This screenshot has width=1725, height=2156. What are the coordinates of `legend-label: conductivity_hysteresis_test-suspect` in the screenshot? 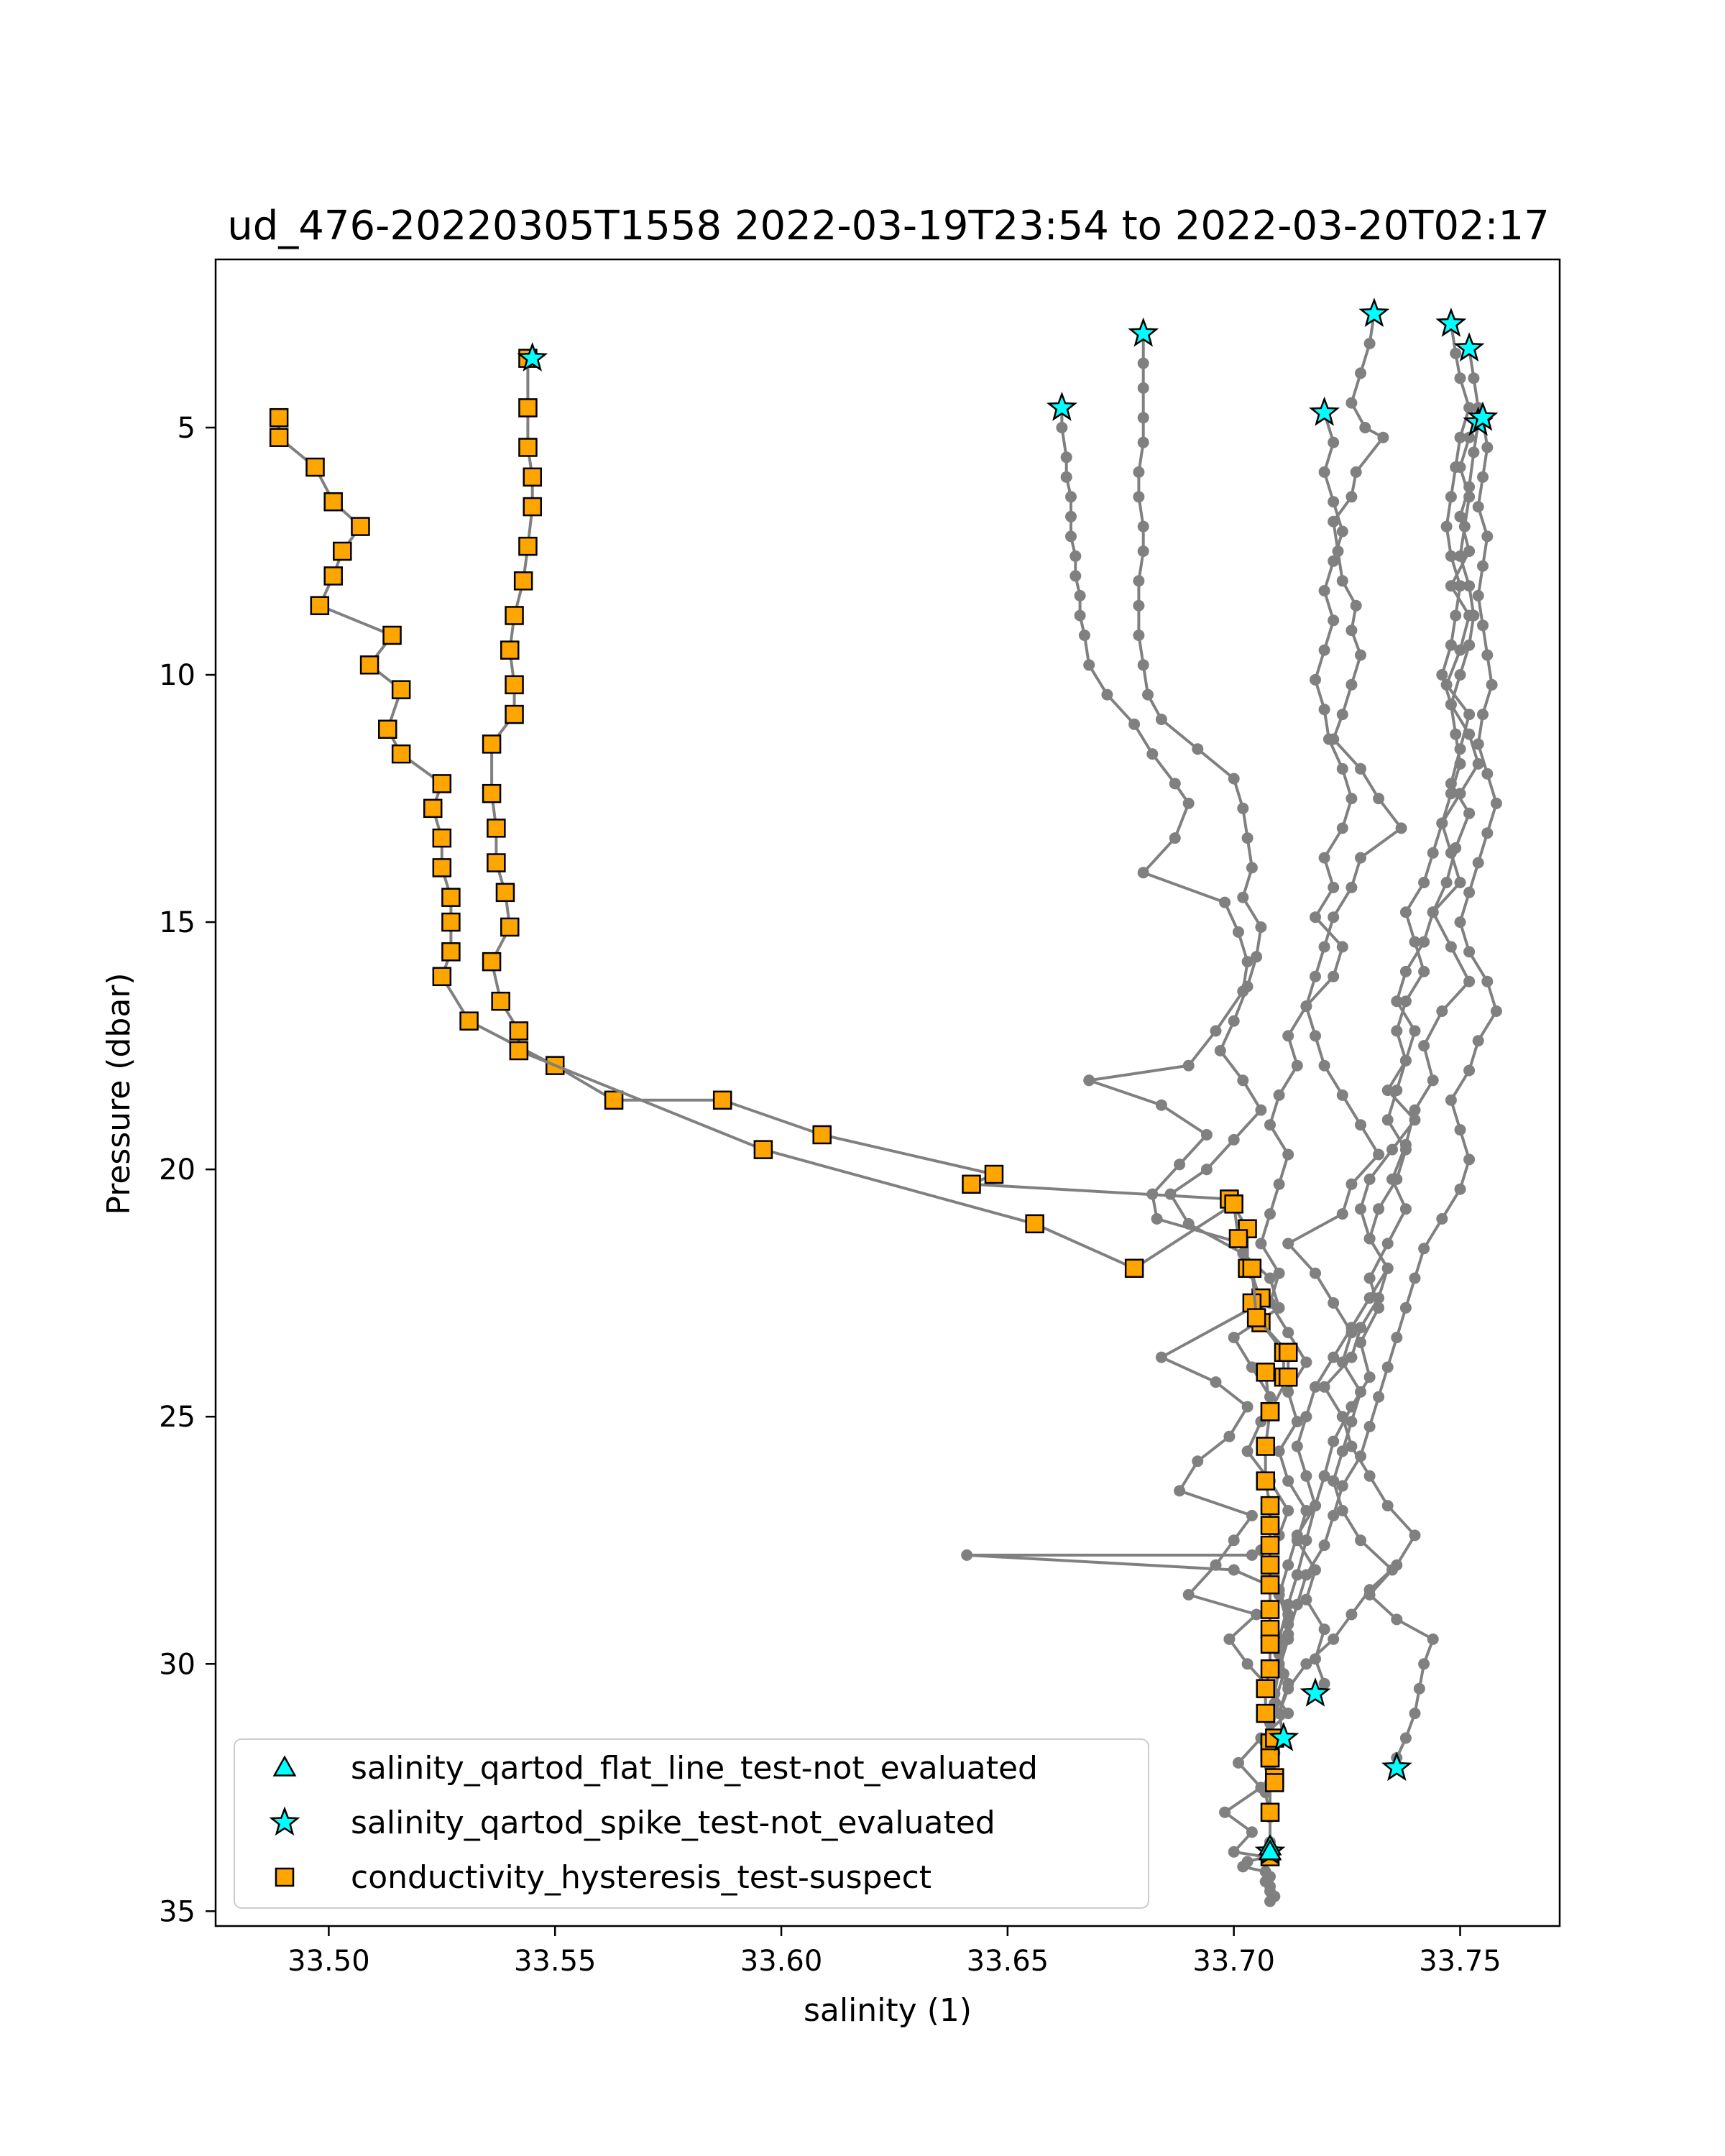 It's located at (641, 1878).